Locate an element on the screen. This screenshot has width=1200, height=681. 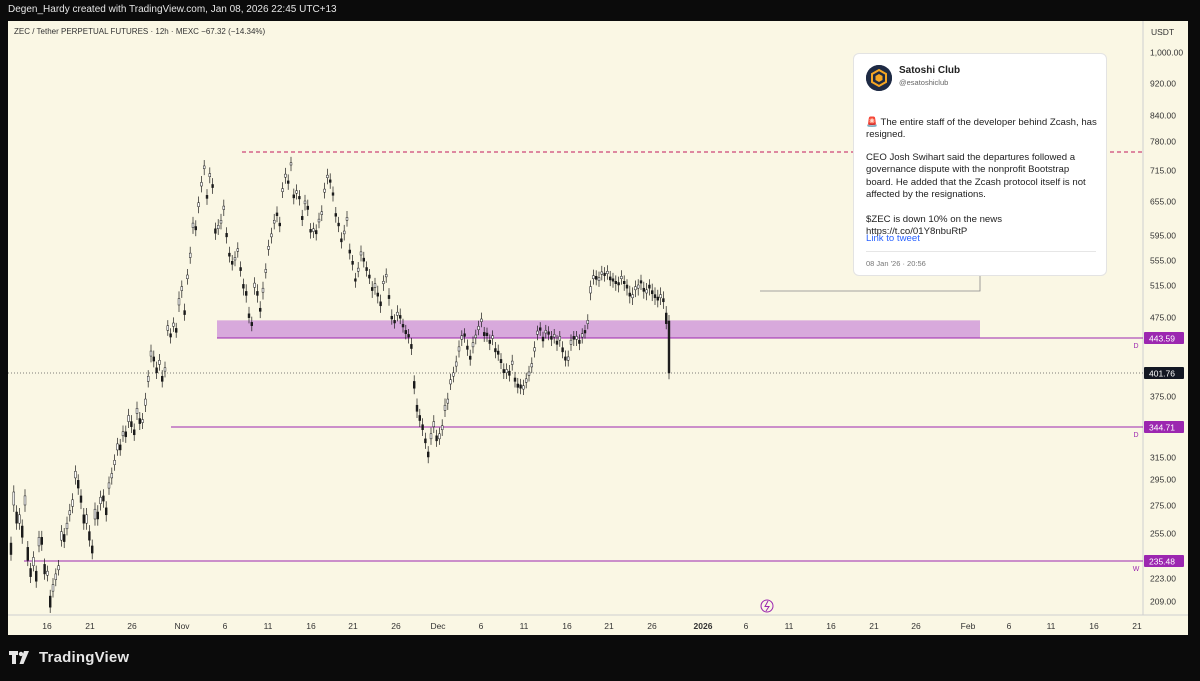
y-tick-label: 475.00 is located at coordinates (1163, 318).